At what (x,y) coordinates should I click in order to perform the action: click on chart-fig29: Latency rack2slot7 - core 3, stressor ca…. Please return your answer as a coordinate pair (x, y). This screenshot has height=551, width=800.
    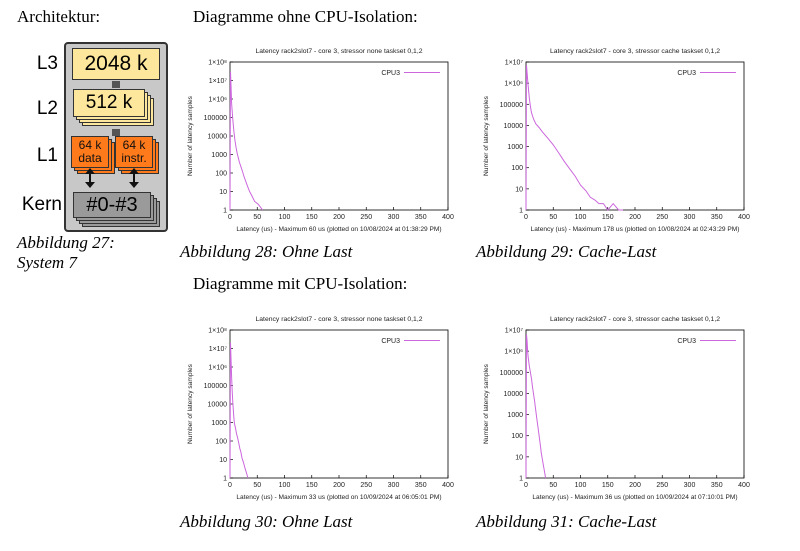
    Looking at the image, I should click on (616, 139).